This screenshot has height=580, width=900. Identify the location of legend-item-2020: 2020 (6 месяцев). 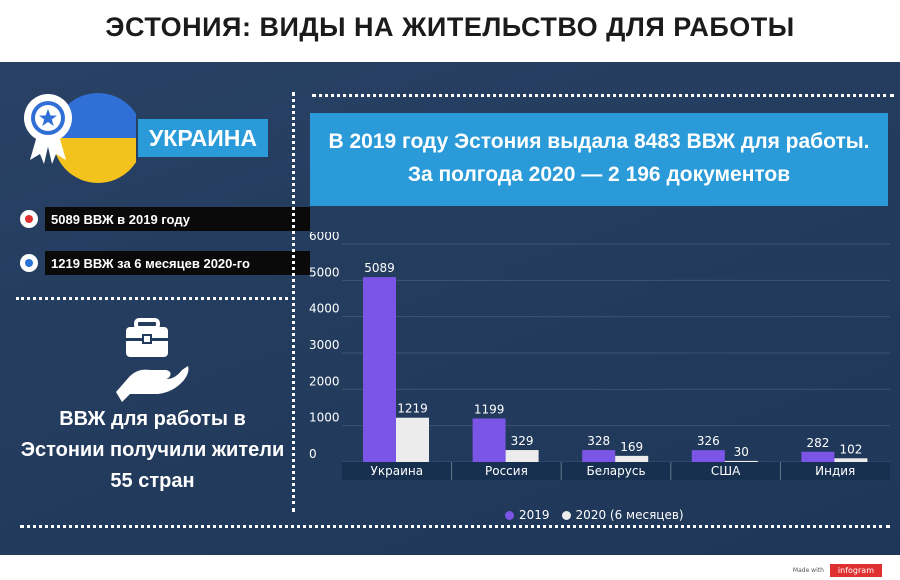
(622, 515).